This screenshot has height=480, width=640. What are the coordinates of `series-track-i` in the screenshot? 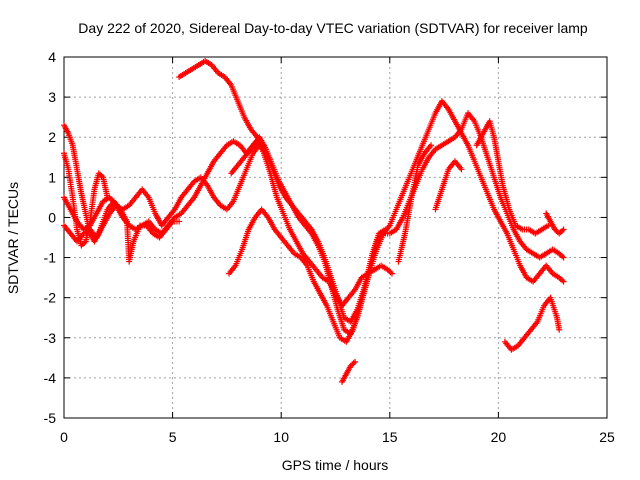 It's located at (415, 203).